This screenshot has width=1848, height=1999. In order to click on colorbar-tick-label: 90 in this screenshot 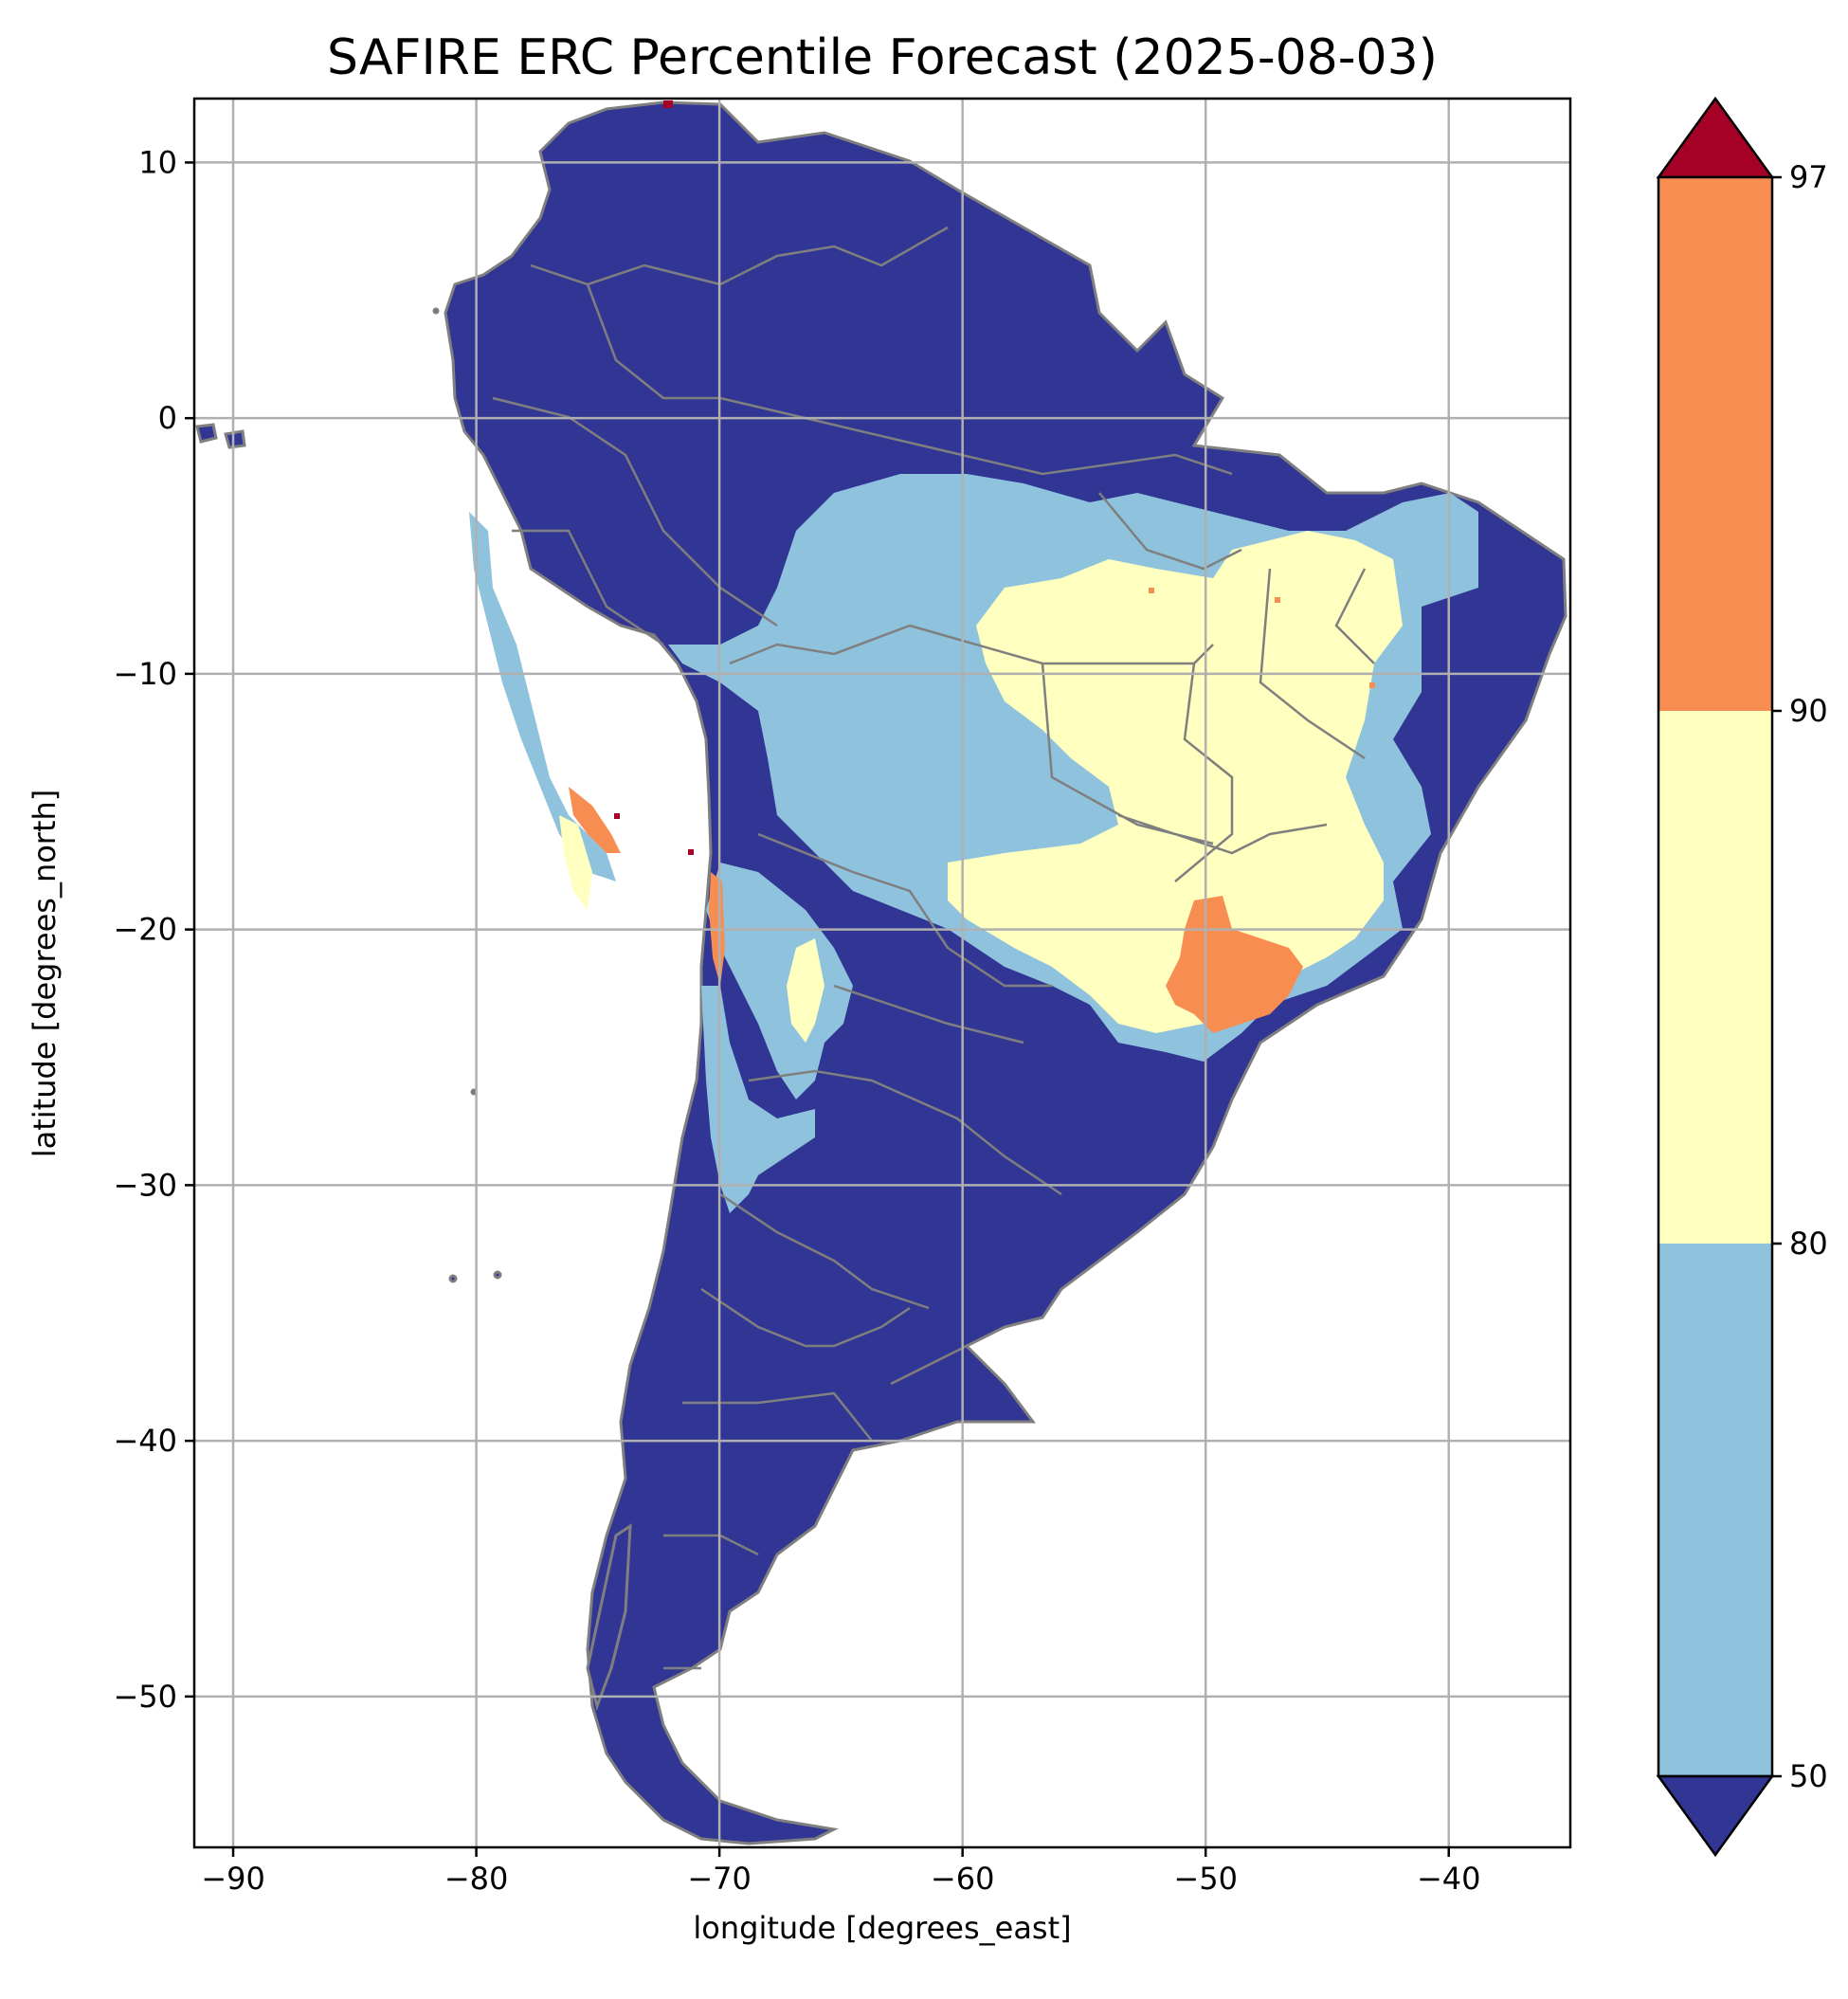, I will do `click(1808, 711)`.